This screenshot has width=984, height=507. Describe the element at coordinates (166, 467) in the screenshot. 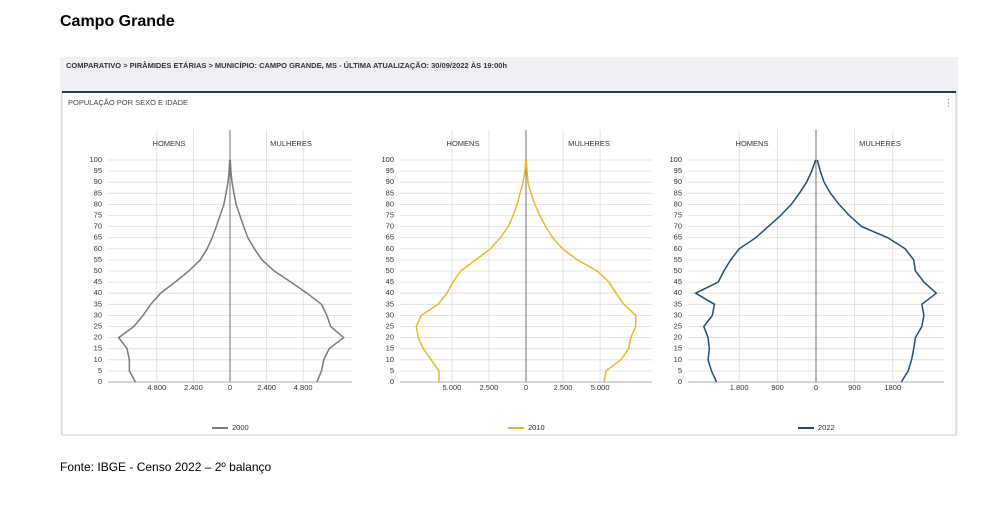

I see `footer-source: Fonte: IBGE - Censo 2022 – 2º balanço` at that location.